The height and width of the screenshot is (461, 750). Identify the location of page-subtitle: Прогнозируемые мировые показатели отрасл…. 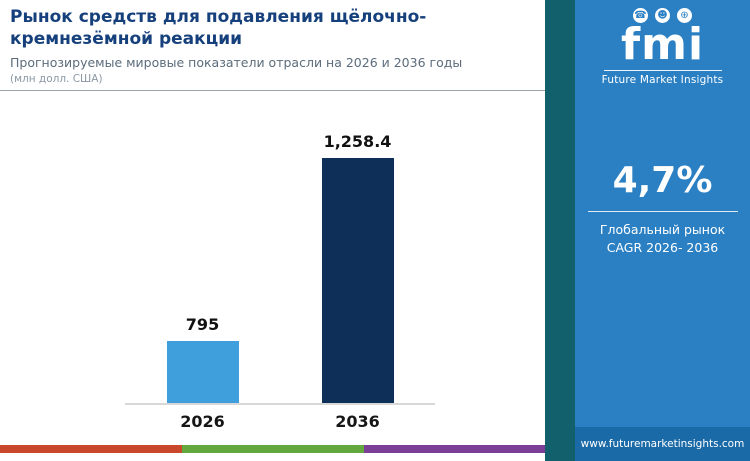
(236, 63).